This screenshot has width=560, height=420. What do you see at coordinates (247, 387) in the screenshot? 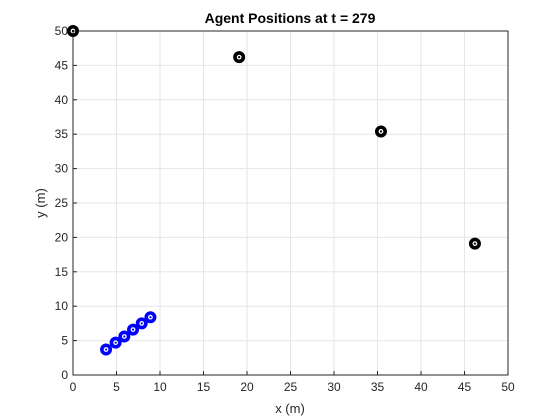
I see `x-tick-label: 20` at bounding box center [247, 387].